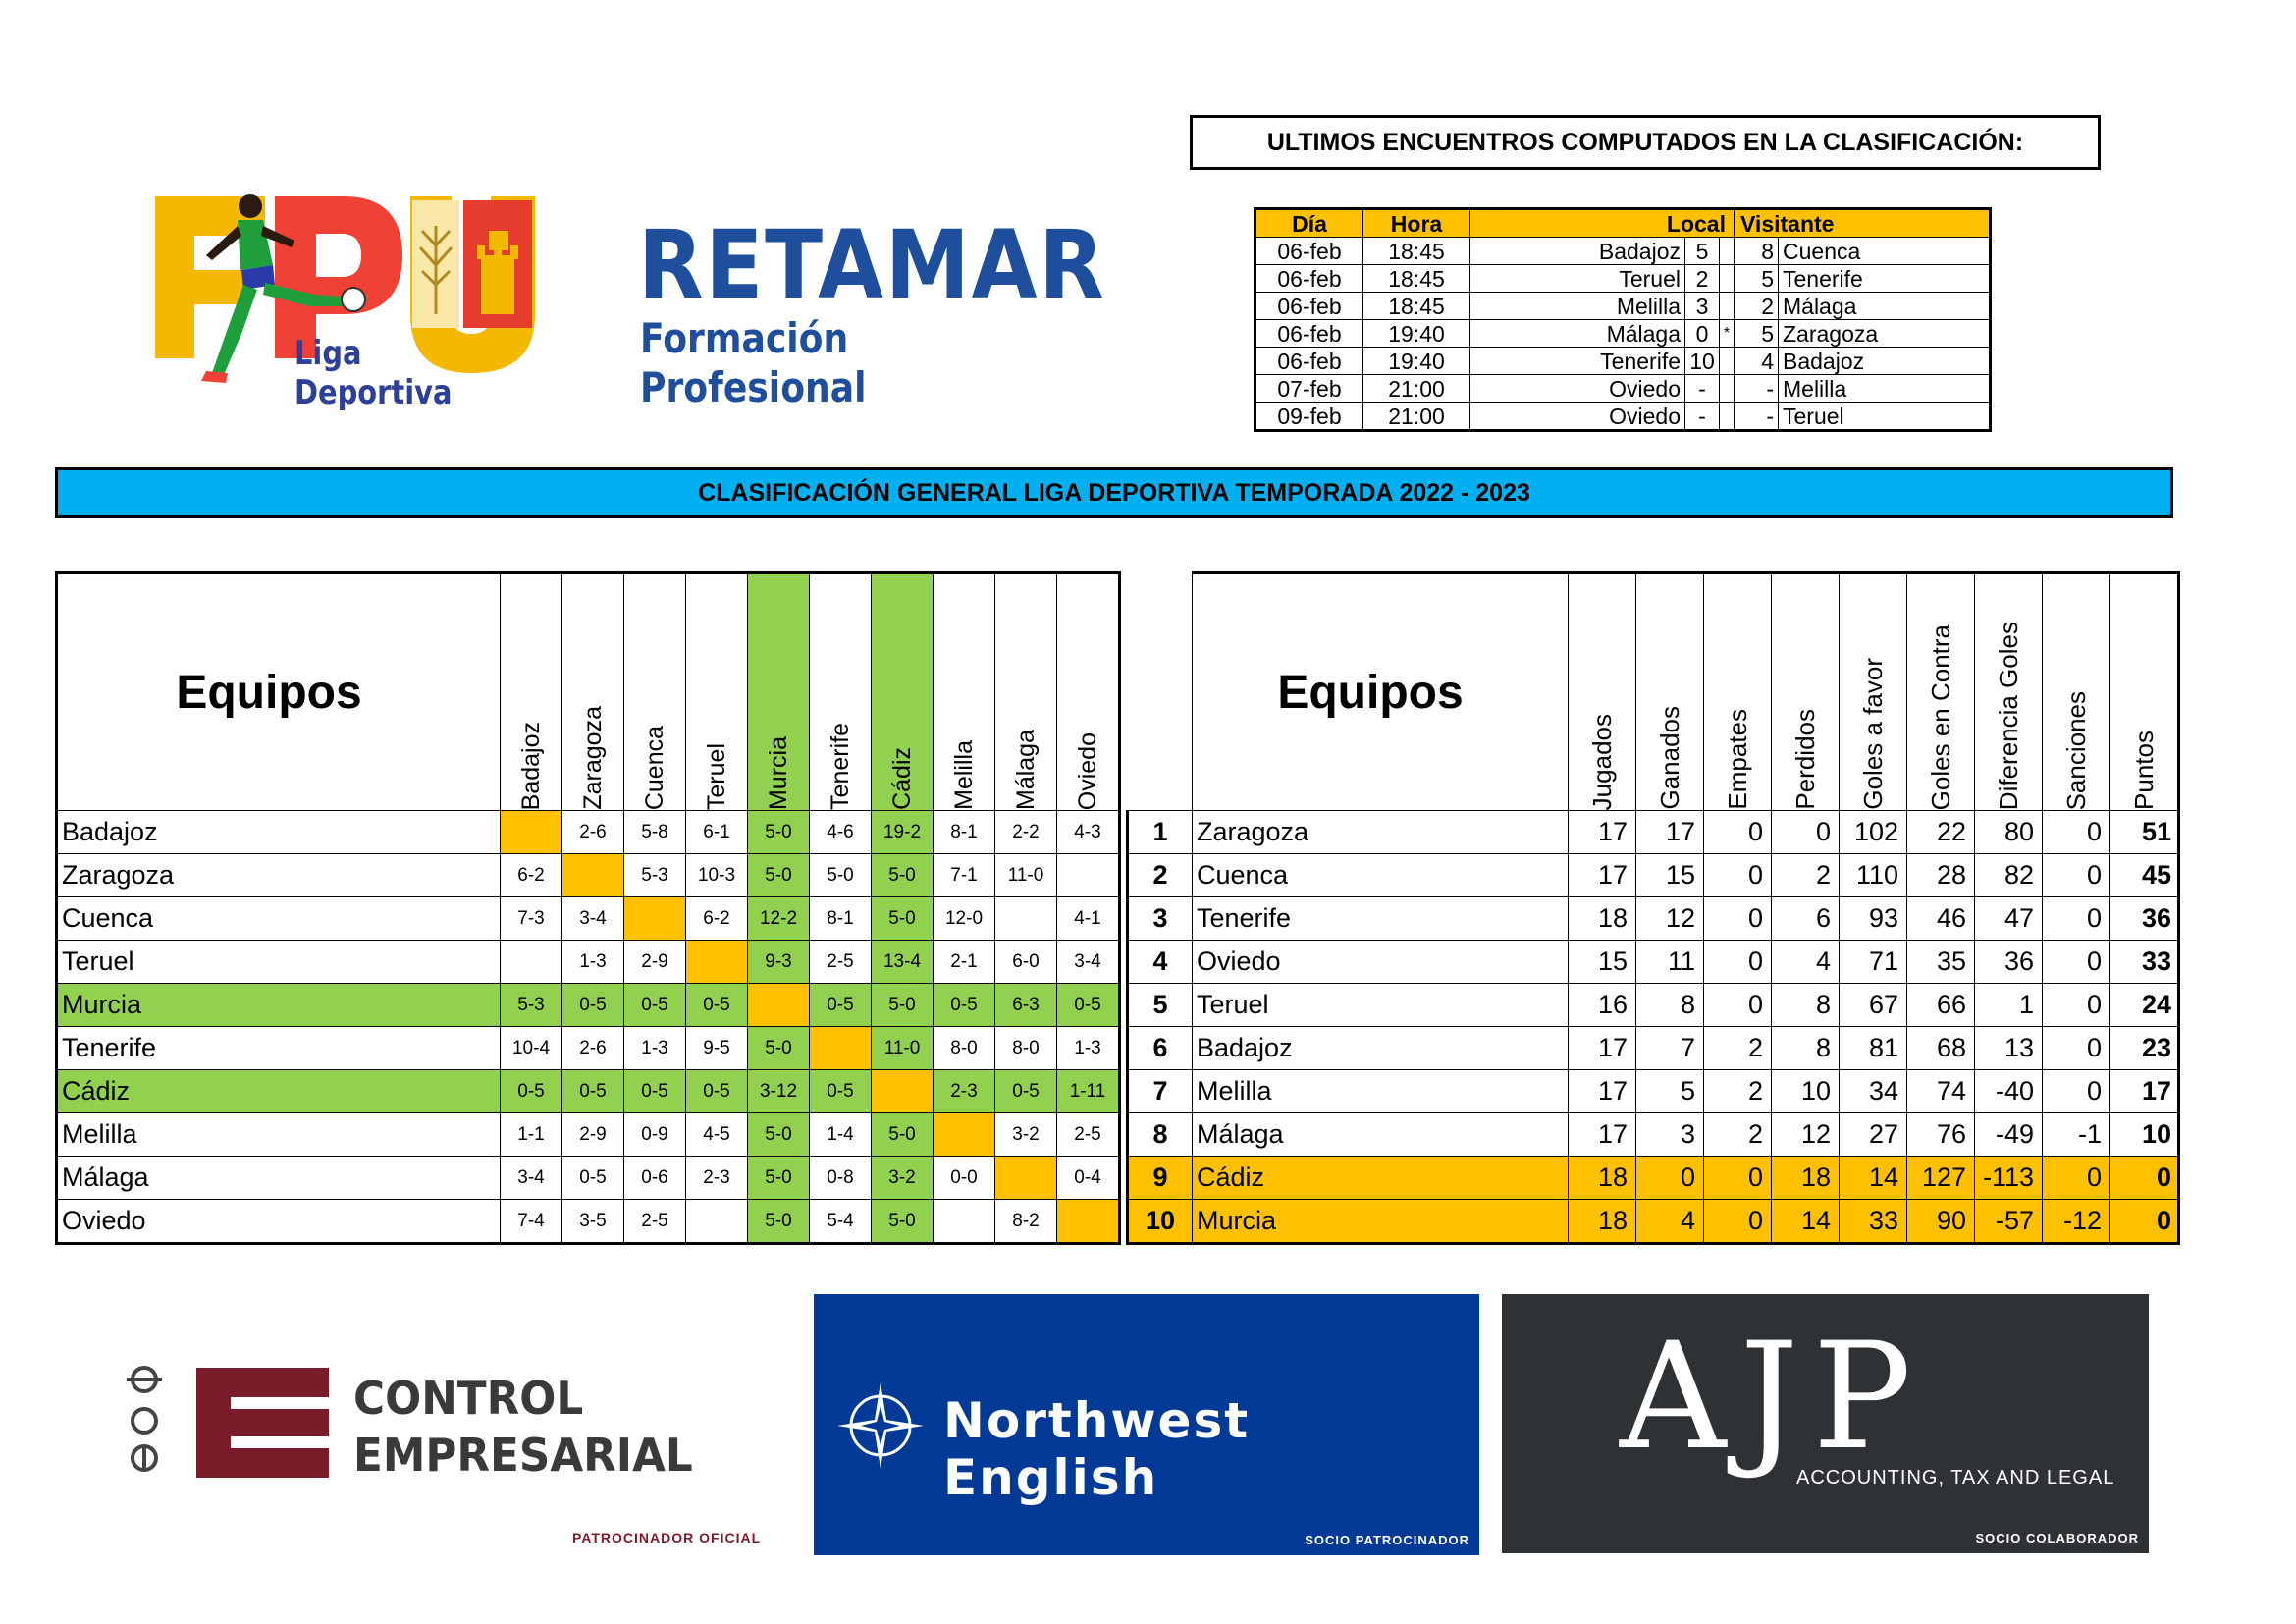 The height and width of the screenshot is (1624, 2296). Describe the element at coordinates (1884, 361) in the screenshot. I see `ultimos-cell-visitante: Badajoz` at that location.